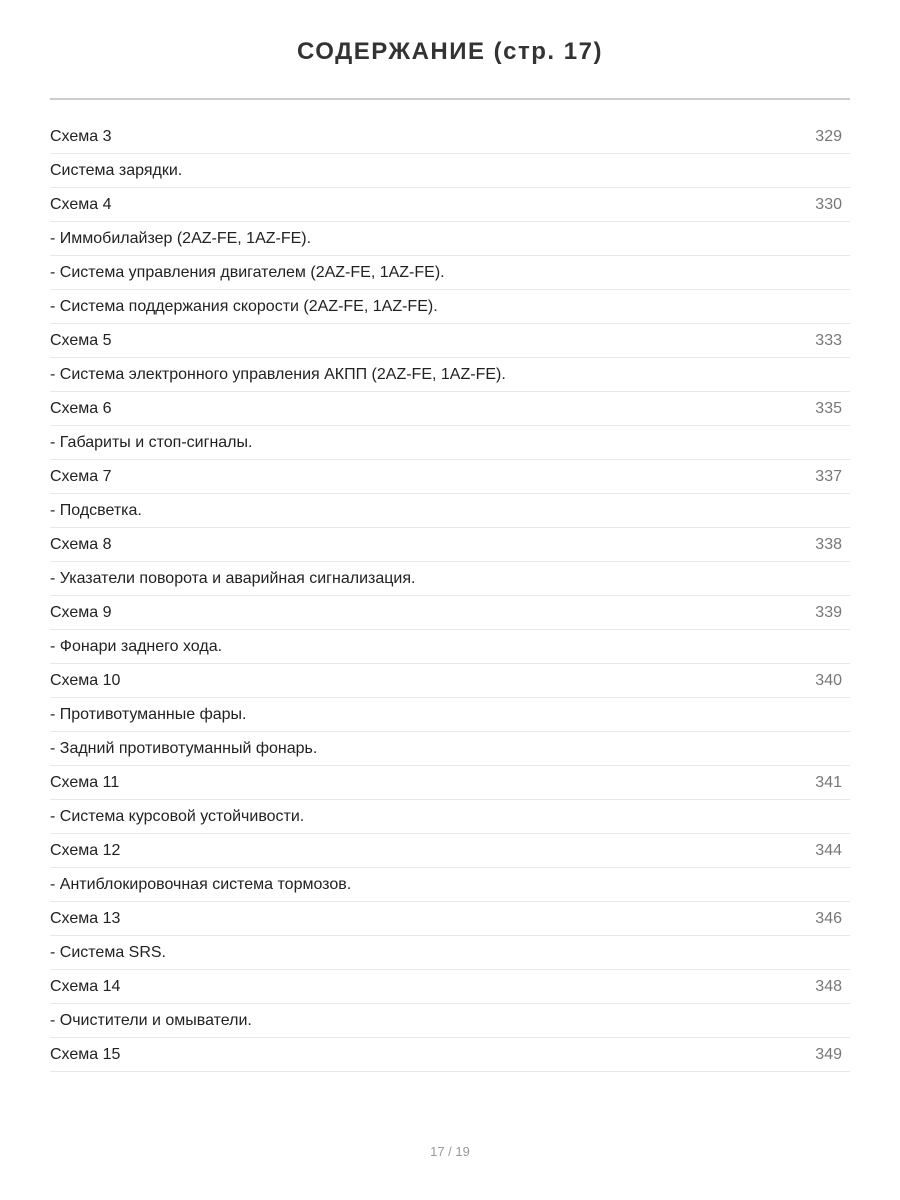 The image size is (900, 1200). I want to click on toc-entry-page: 329, so click(828, 136).